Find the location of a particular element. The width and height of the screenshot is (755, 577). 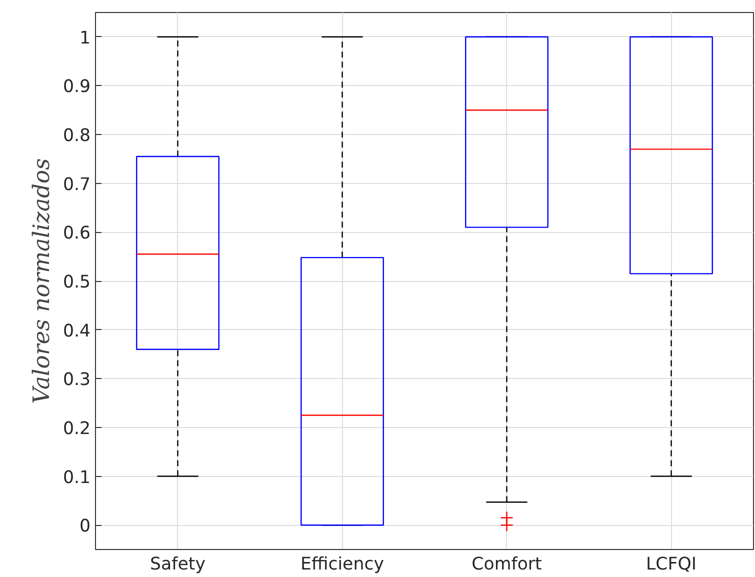

y-axis-title: Valores normalizados is located at coordinates (41, 281).